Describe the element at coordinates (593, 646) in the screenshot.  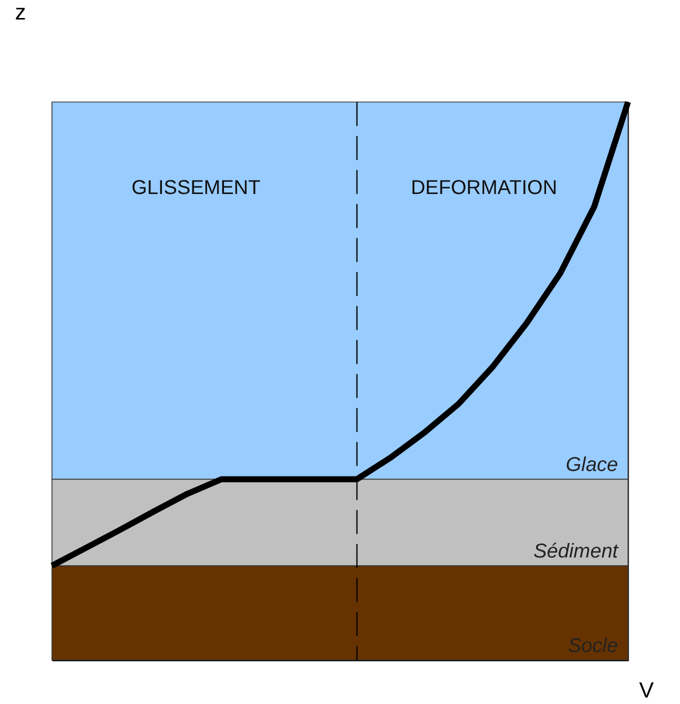
I see `band-label: Socle` at that location.